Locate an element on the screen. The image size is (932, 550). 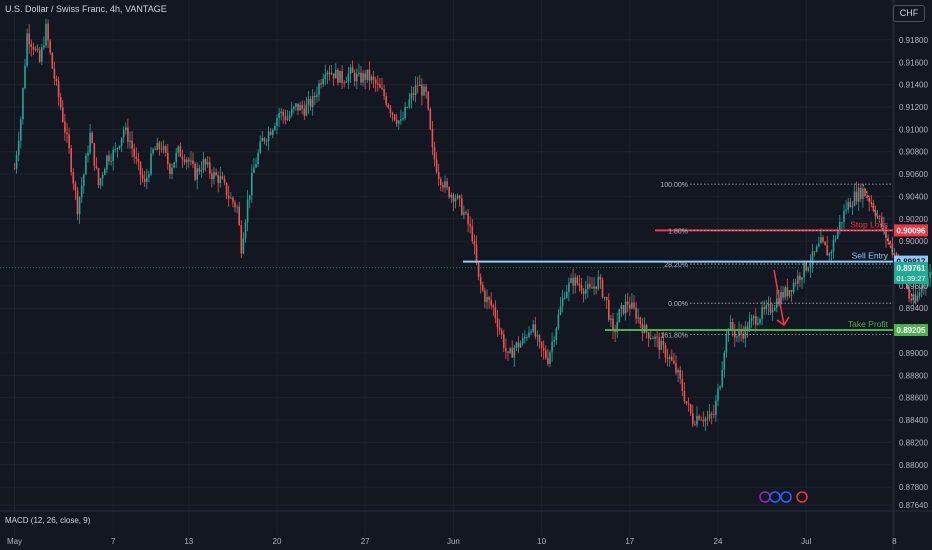
event-icon is located at coordinates (786, 497).